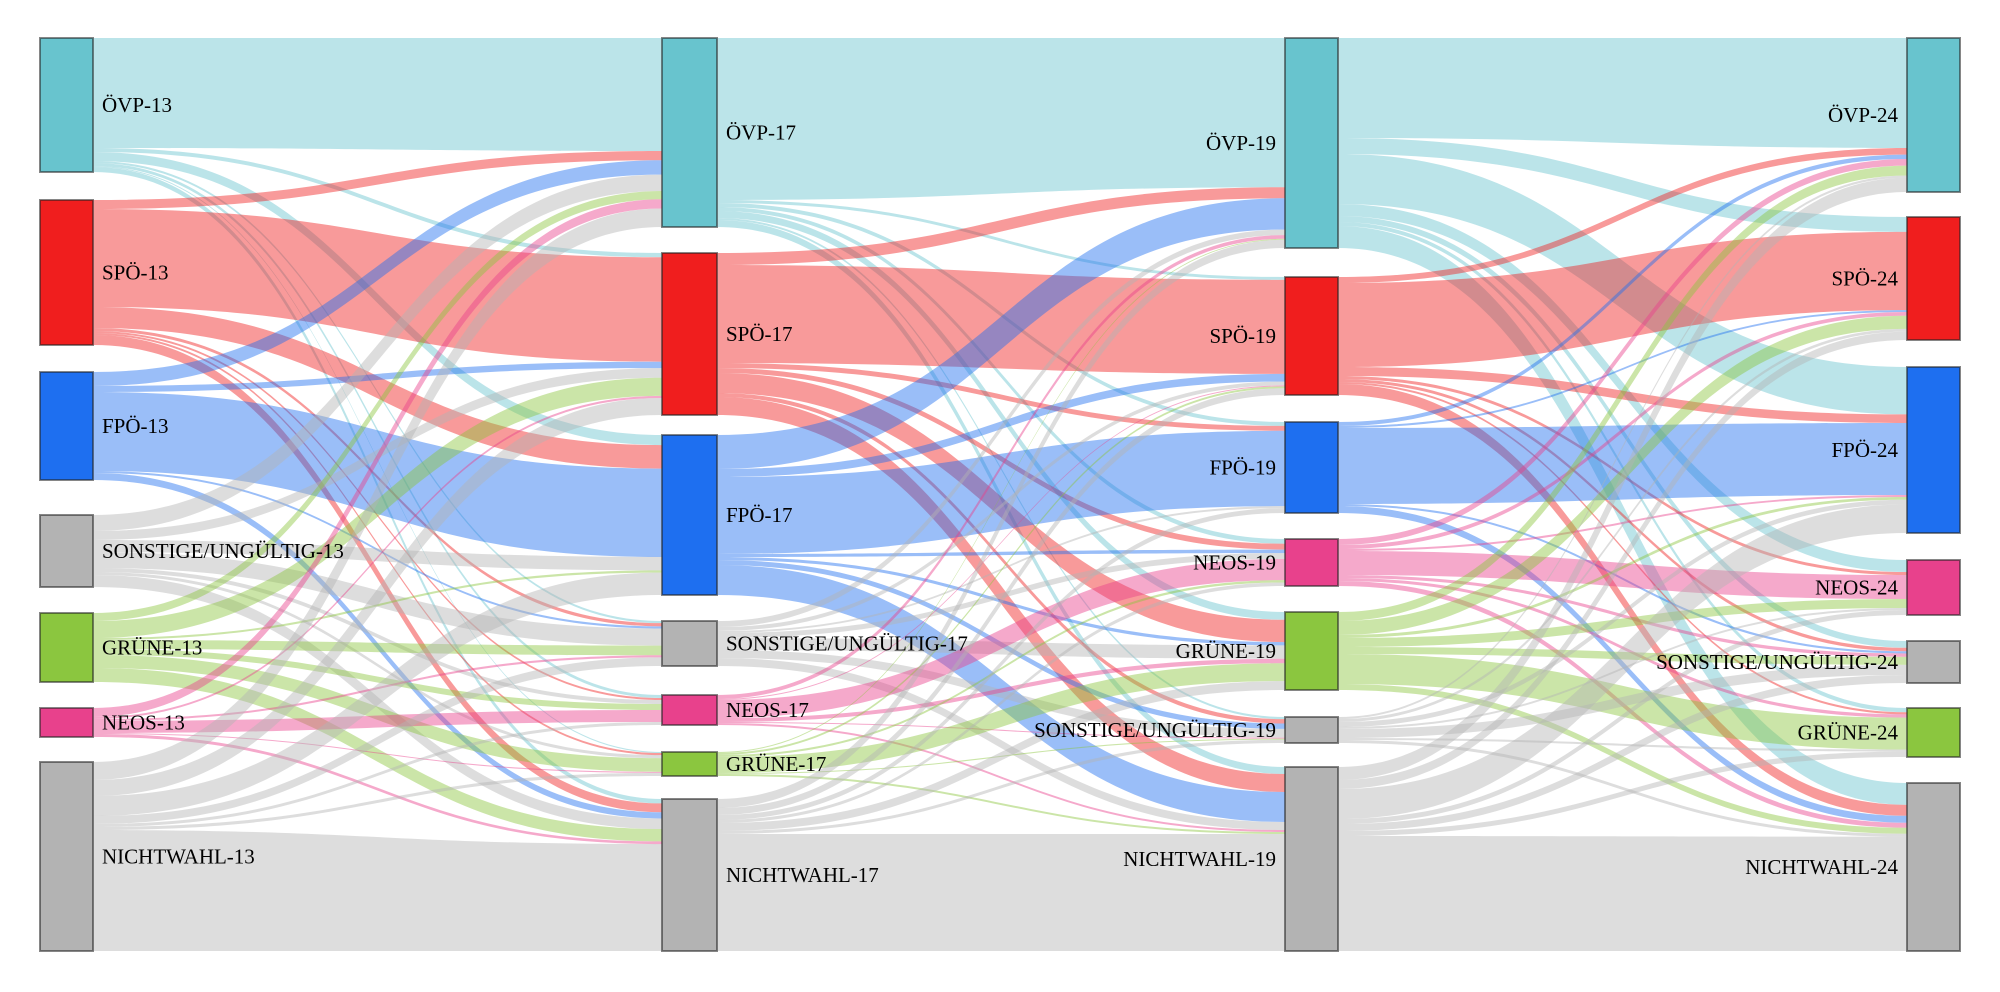  I want to click on flow-gru17-ovp19, so click(1001, 495).